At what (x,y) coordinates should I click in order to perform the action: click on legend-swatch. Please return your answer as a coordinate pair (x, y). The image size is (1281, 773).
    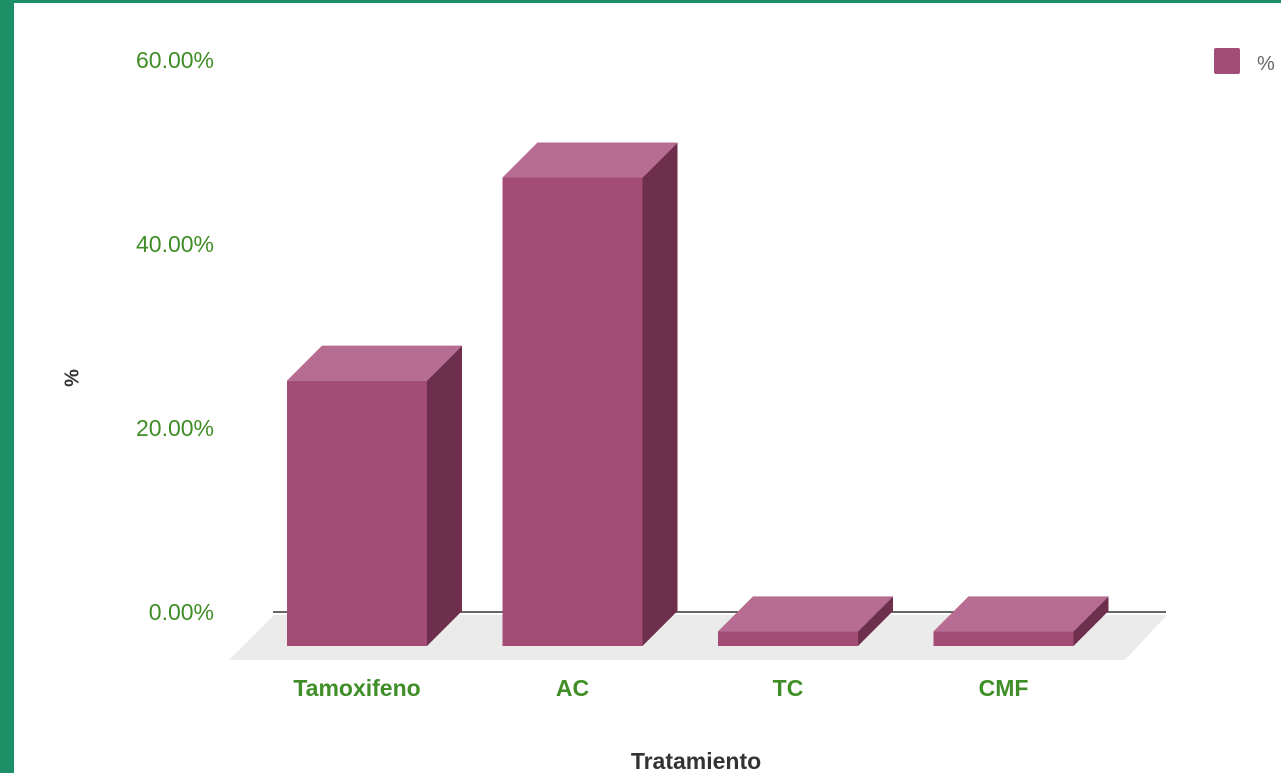
    Looking at the image, I should click on (1227, 61).